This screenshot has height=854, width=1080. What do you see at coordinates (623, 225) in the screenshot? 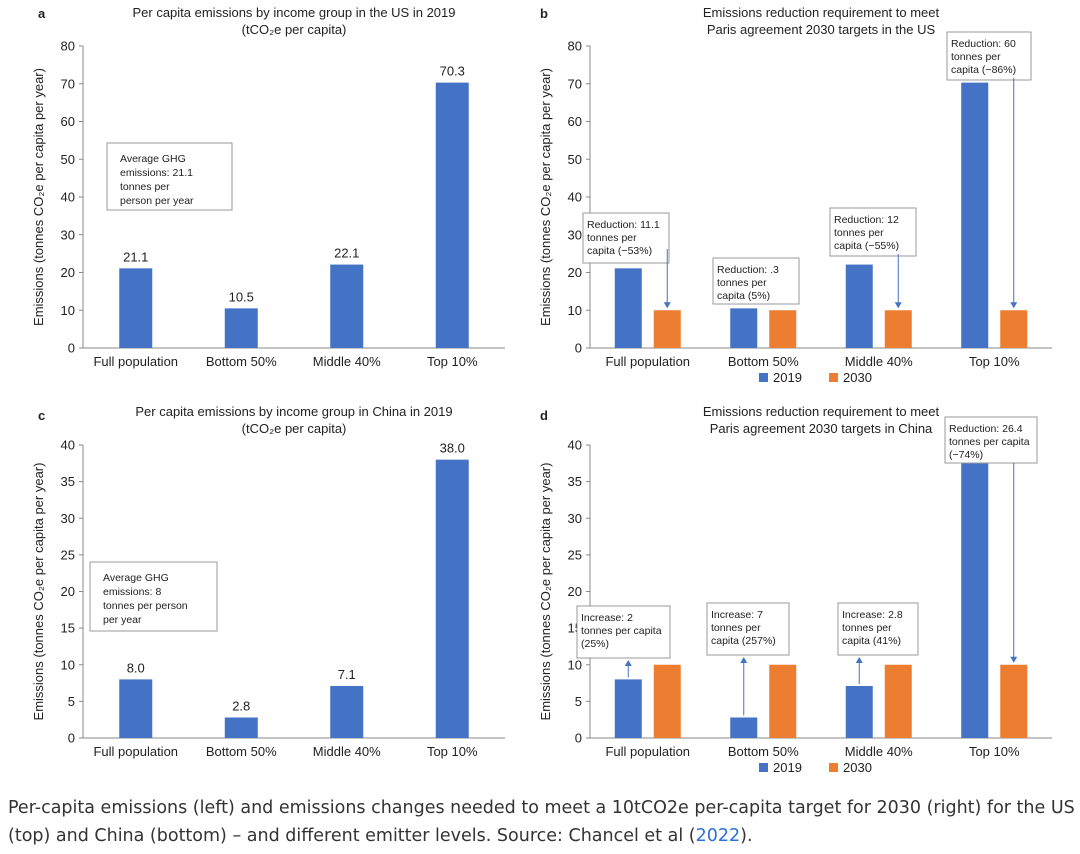
I see `annotation-text: Reduction: 11.1` at bounding box center [623, 225].